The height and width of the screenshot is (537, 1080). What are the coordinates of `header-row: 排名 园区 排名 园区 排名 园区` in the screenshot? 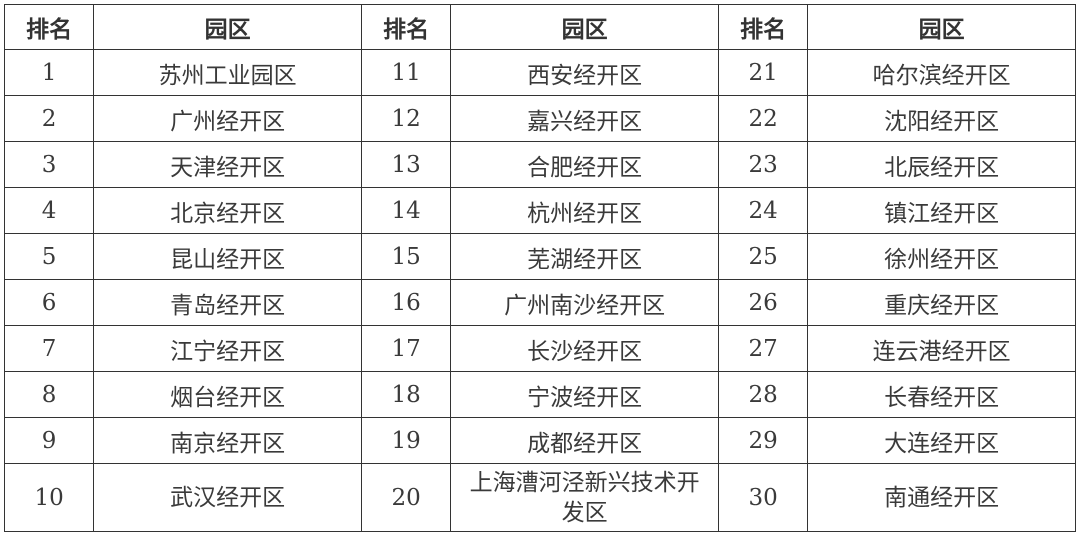 It's located at (539, 27).